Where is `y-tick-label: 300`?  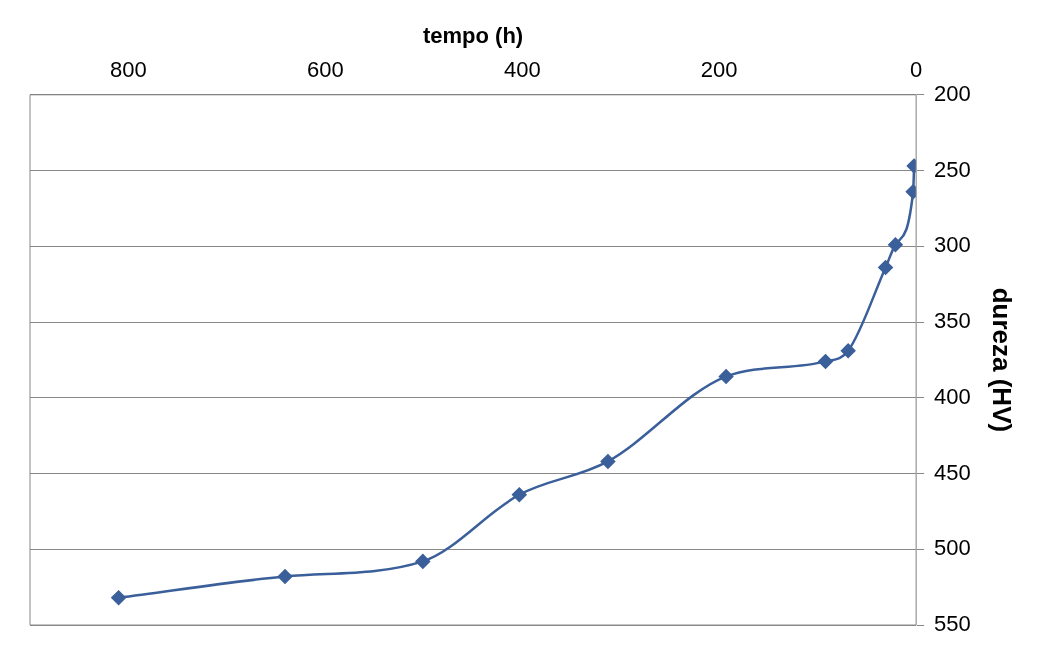 y-tick-label: 300 is located at coordinates (952, 245).